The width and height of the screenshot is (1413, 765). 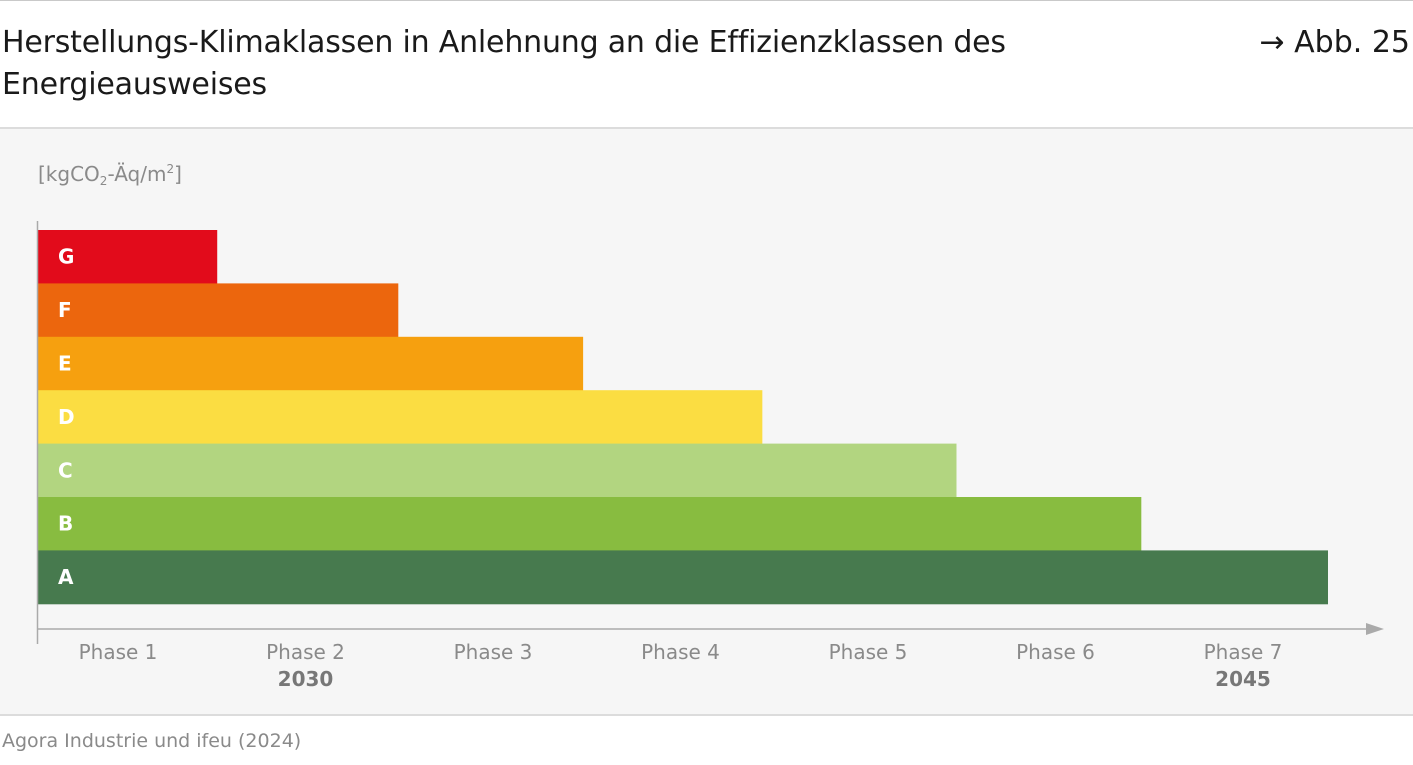 What do you see at coordinates (103, 181) in the screenshot?
I see `unit-subscript: 2` at bounding box center [103, 181].